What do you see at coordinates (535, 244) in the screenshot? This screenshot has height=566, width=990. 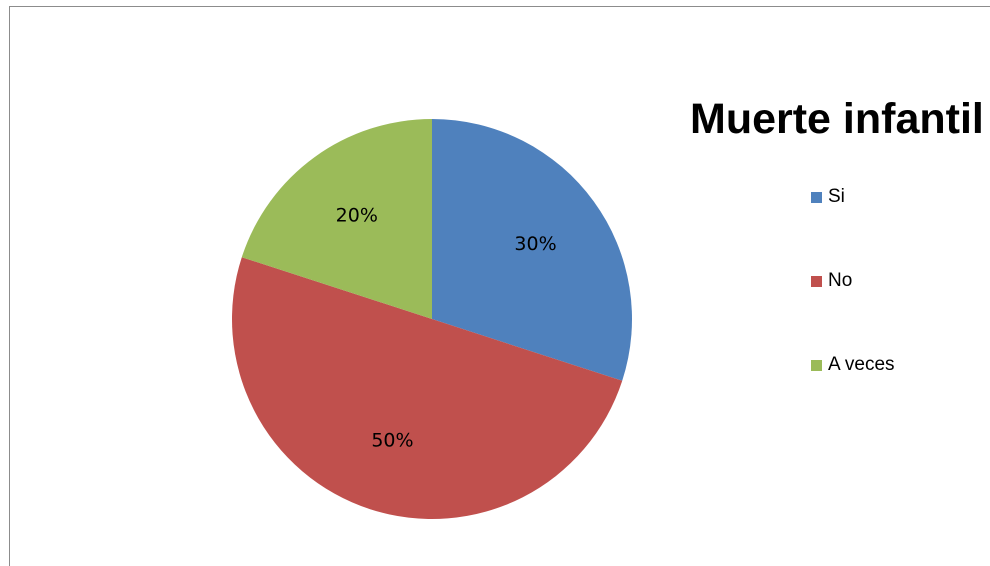 I see `data-label-si: 30%` at bounding box center [535, 244].